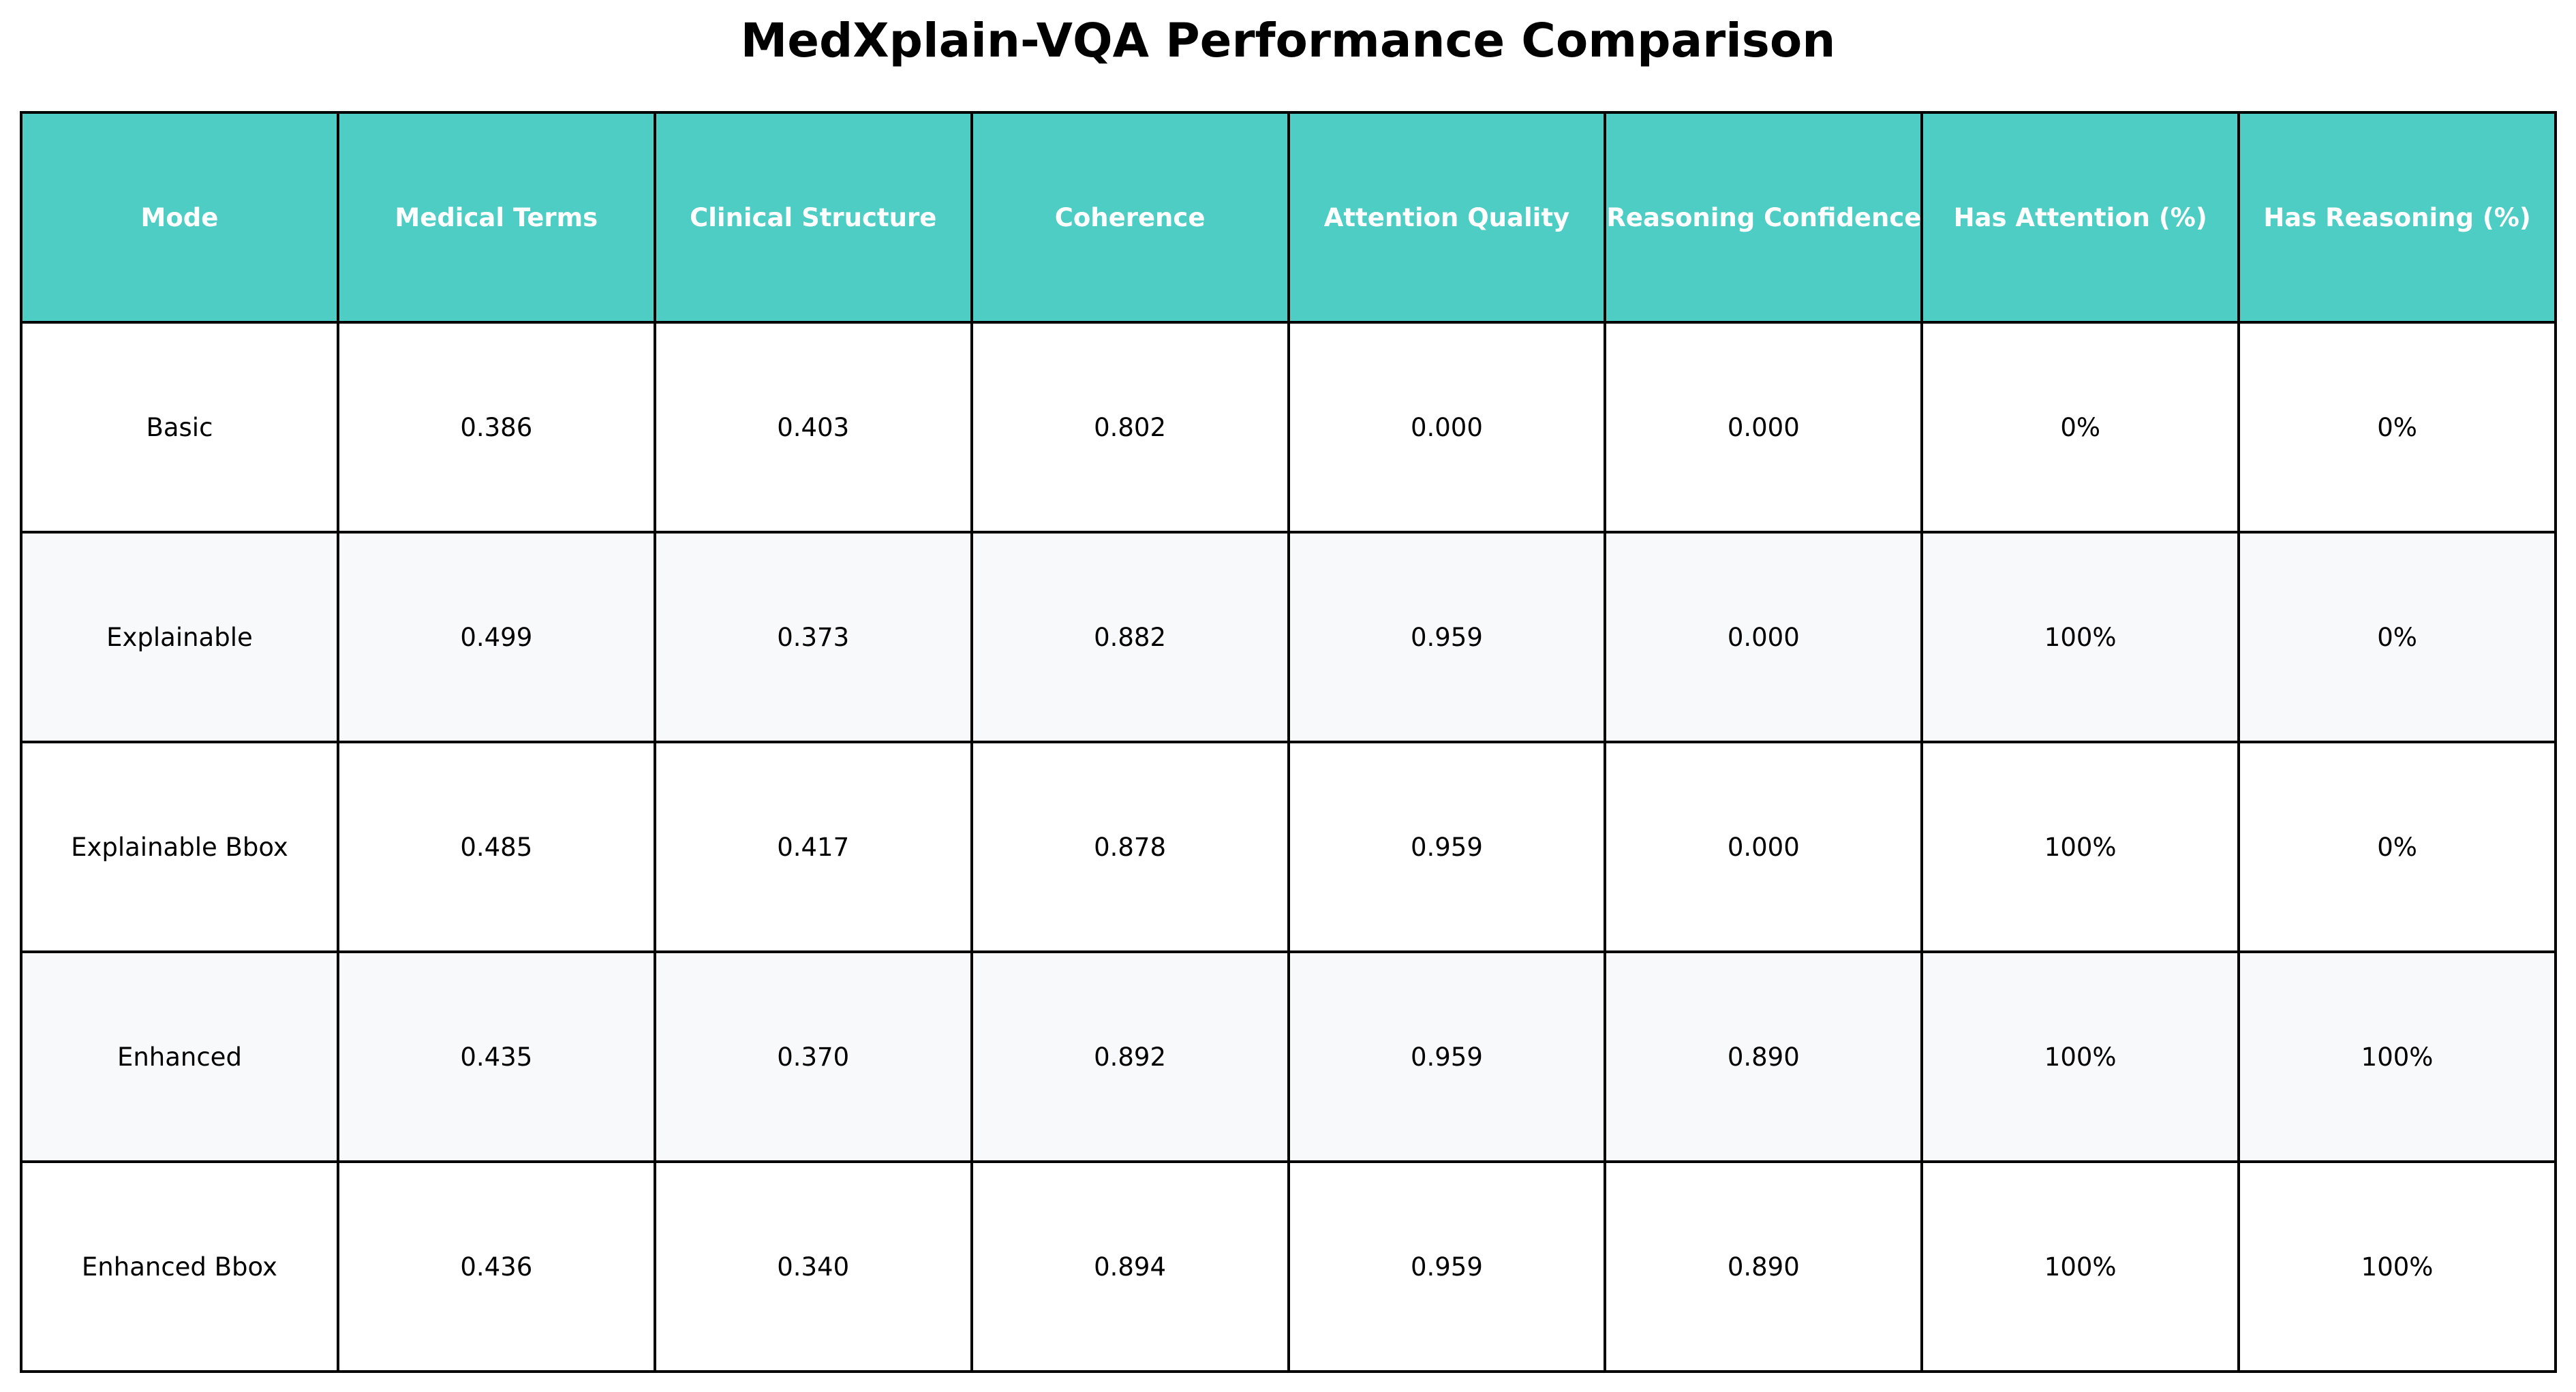 This screenshot has width=2576, height=1392. Describe the element at coordinates (1130, 1266) in the screenshot. I see `table-cell: 0.894` at that location.